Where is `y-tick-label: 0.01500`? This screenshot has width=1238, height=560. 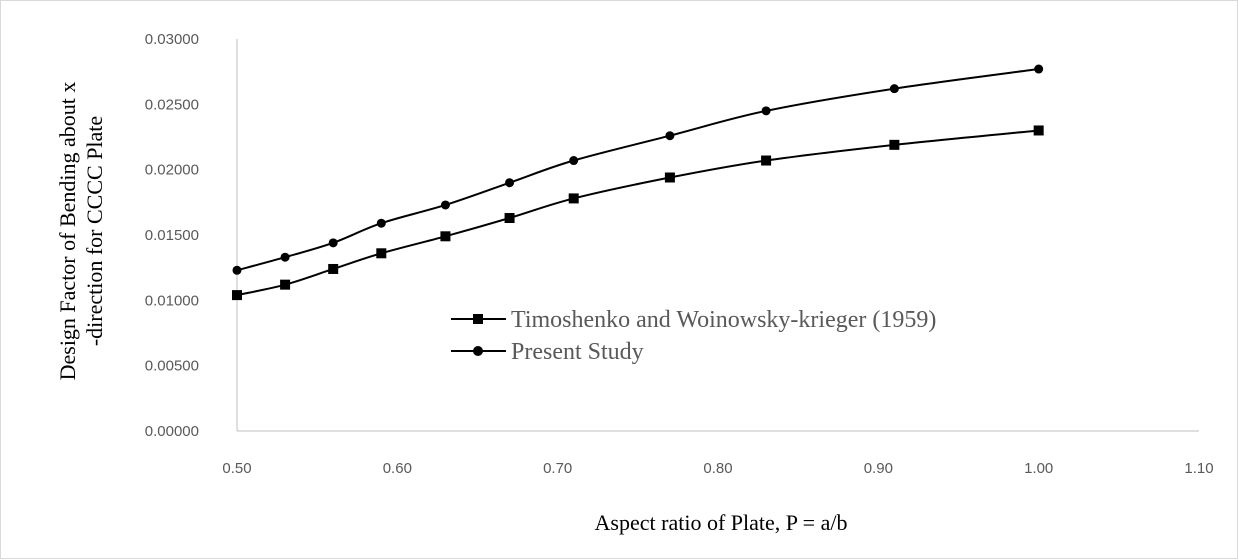 y-tick-label: 0.01500 is located at coordinates (172, 235).